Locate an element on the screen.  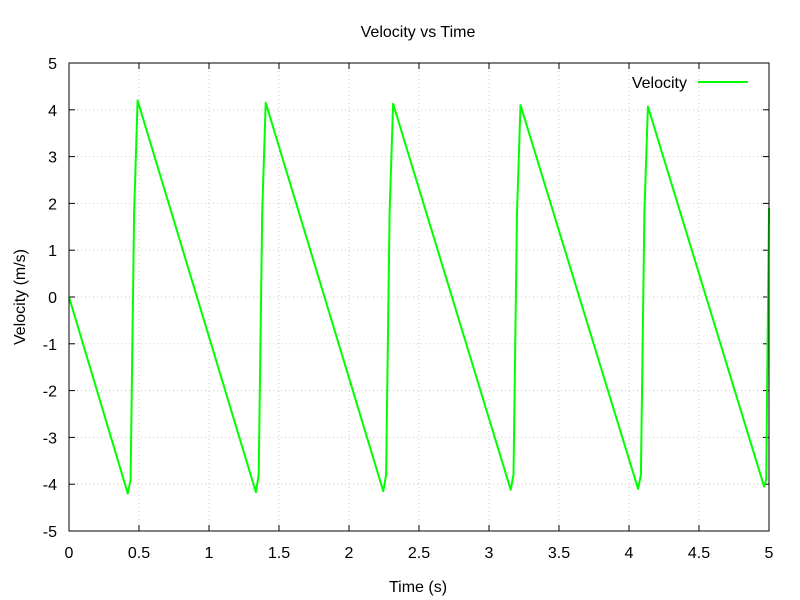
y-tick-label: -3 is located at coordinates (50, 438).